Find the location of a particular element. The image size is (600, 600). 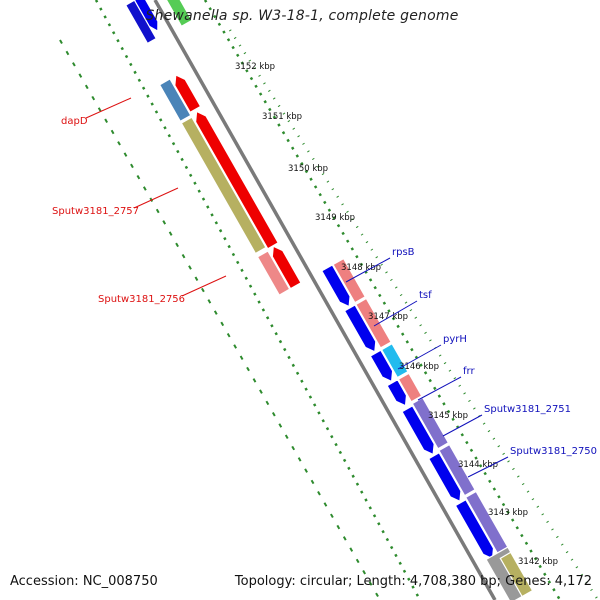

gene-feature-2750-cog is located at coordinates (457, 470).